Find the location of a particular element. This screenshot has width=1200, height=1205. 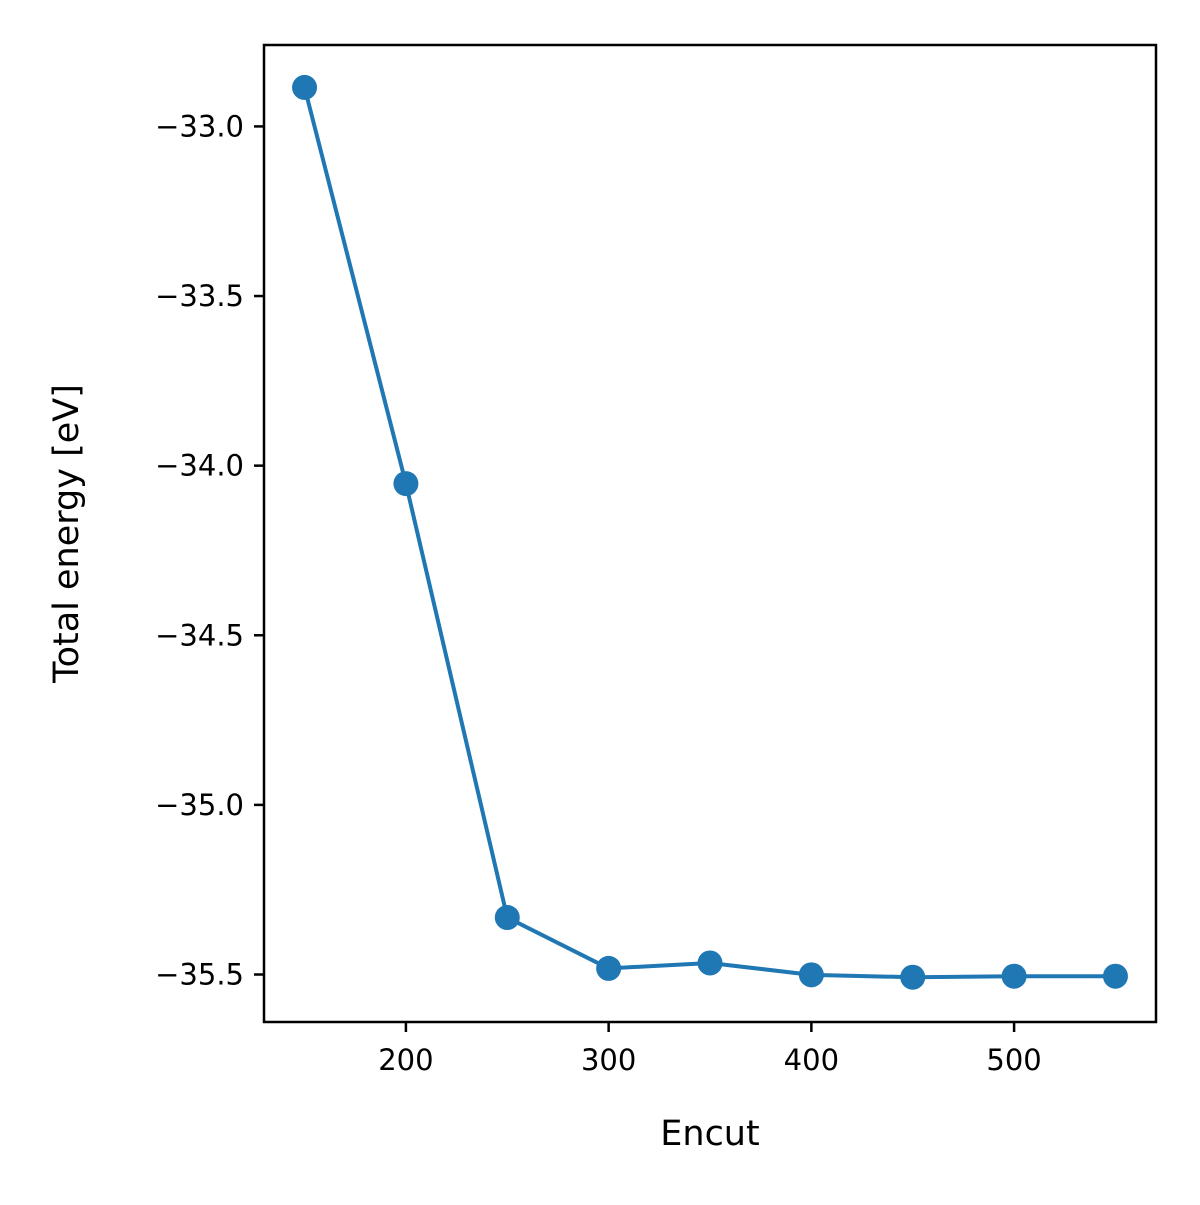

y-tick-label: −34.5 is located at coordinates (199, 635).